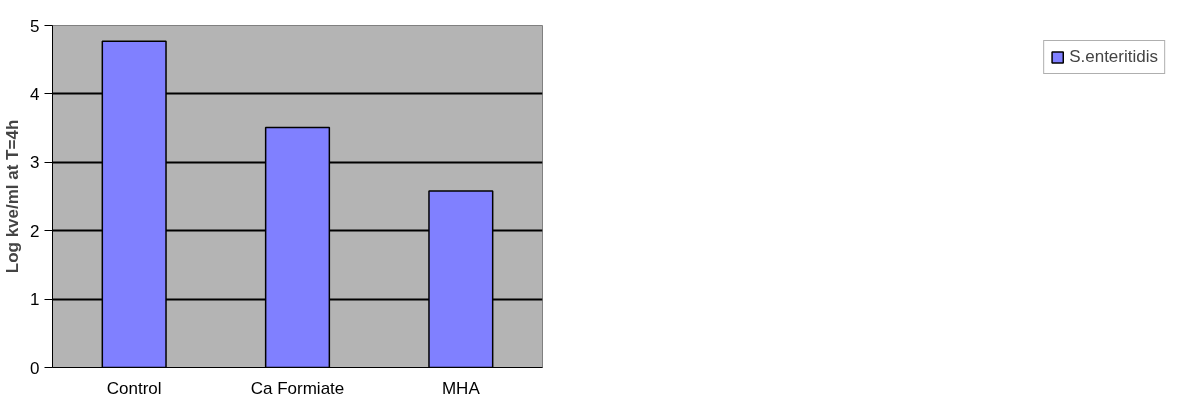 This screenshot has height=405, width=1187. What do you see at coordinates (35, 300) in the screenshot?
I see `y-tick-label: 1` at bounding box center [35, 300].